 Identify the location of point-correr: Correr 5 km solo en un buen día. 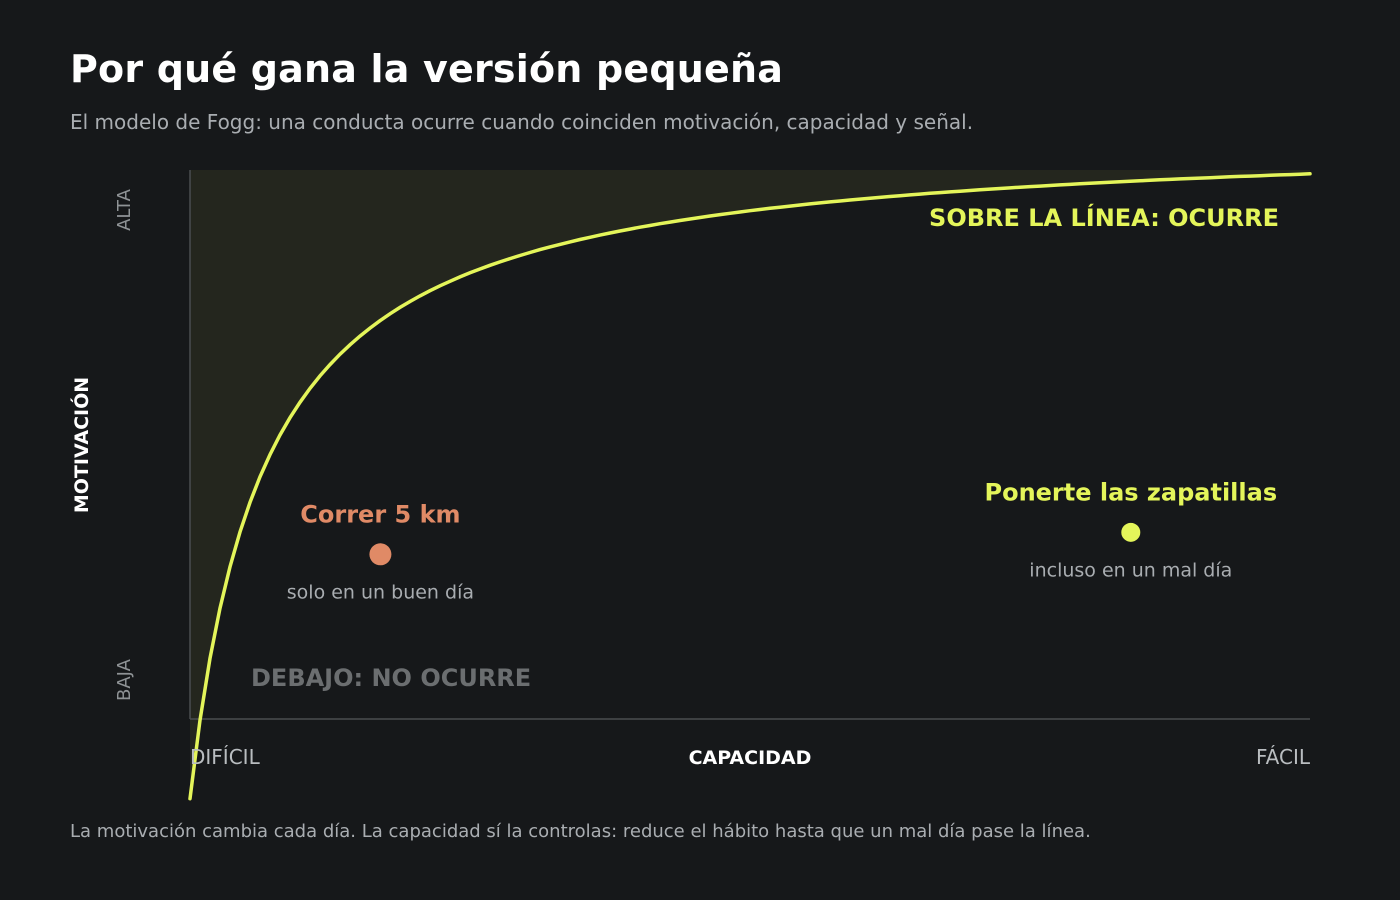
(380, 551).